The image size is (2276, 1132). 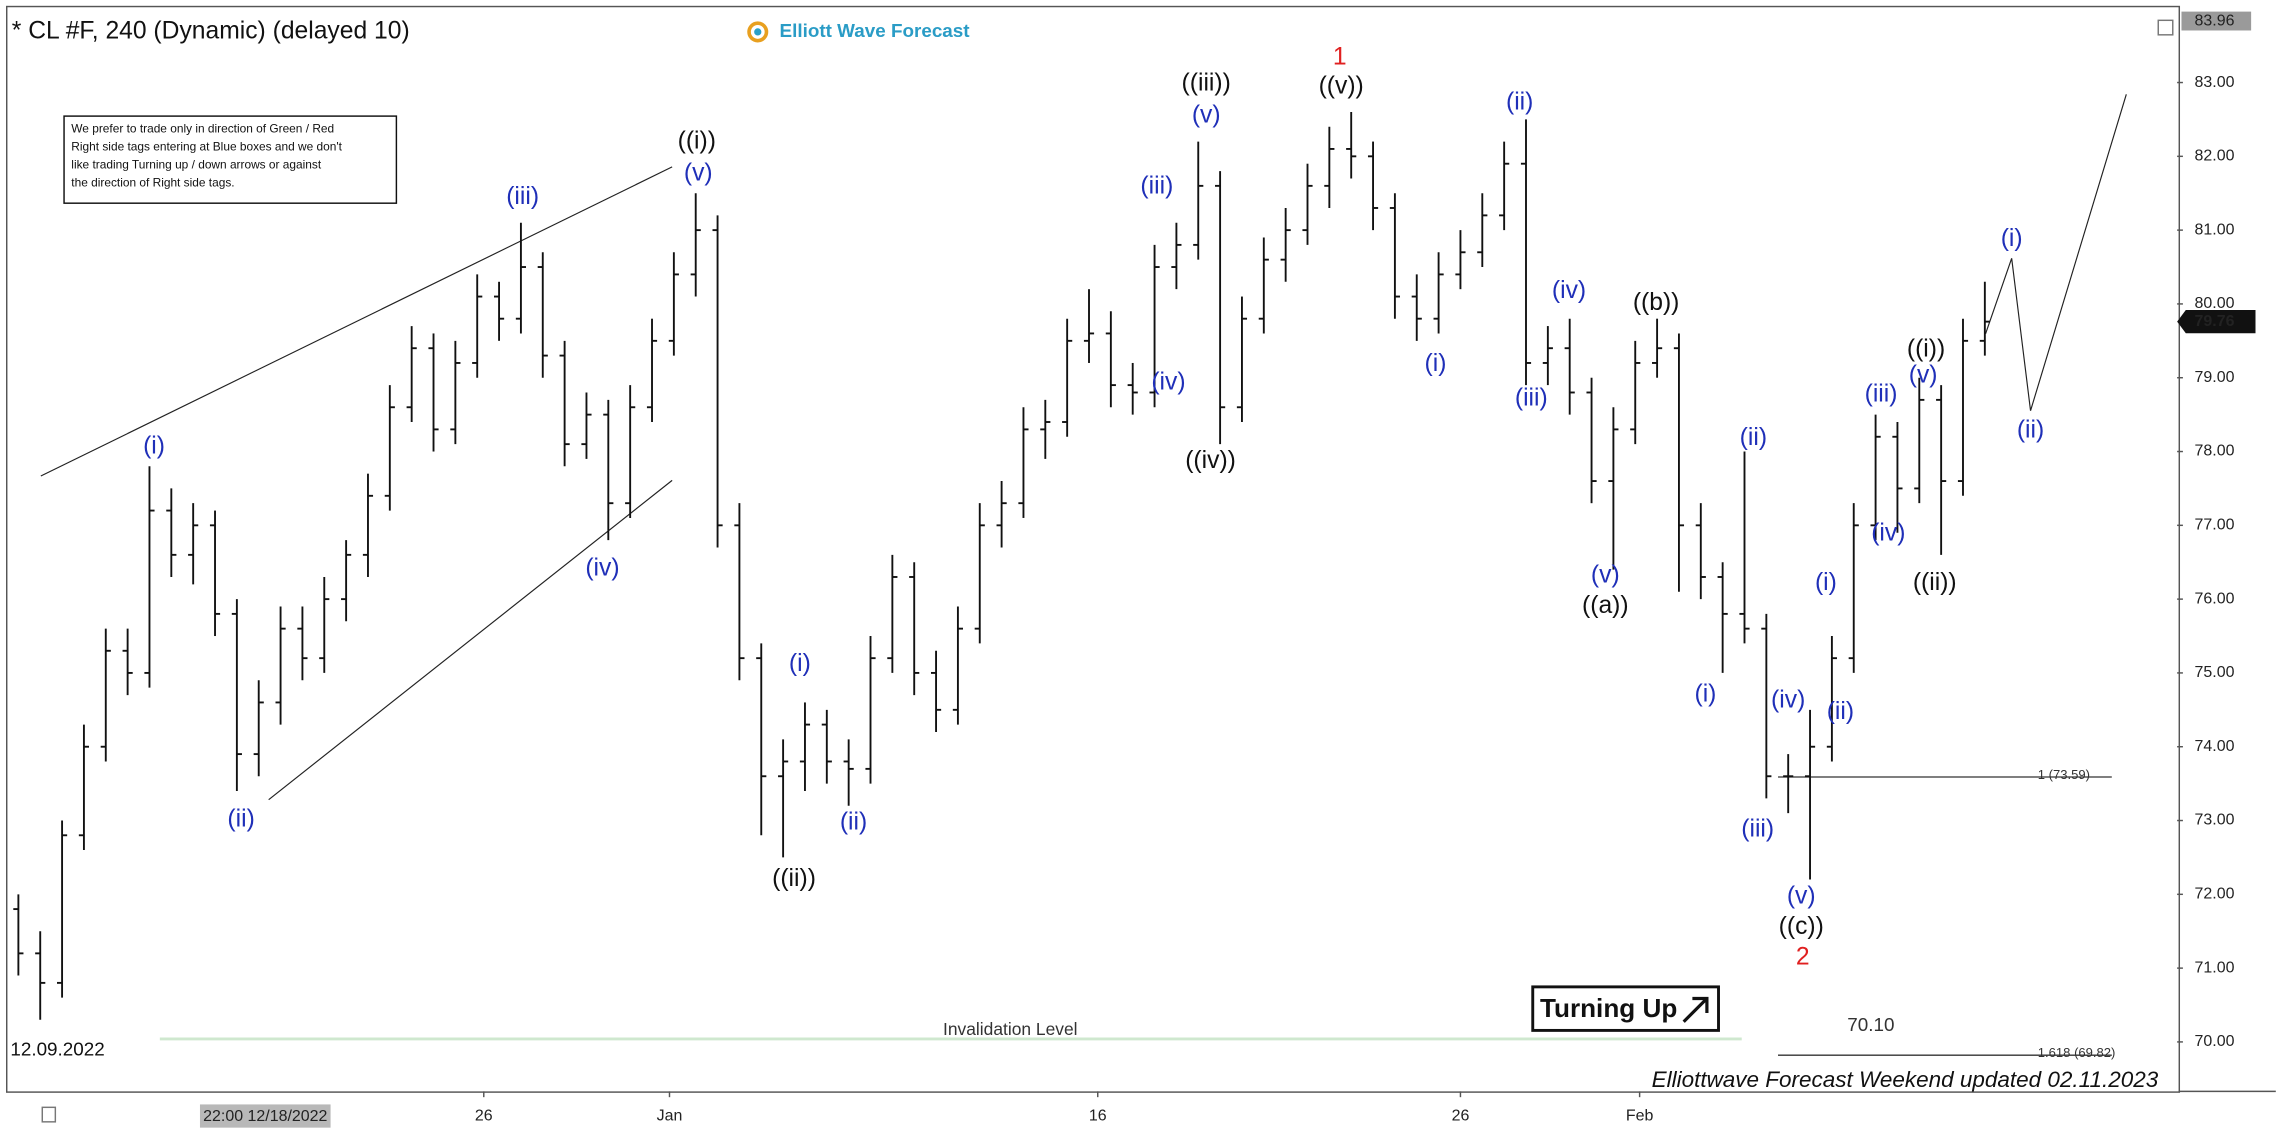 I want to click on wave-label: ((iii)), so click(x=1206, y=83).